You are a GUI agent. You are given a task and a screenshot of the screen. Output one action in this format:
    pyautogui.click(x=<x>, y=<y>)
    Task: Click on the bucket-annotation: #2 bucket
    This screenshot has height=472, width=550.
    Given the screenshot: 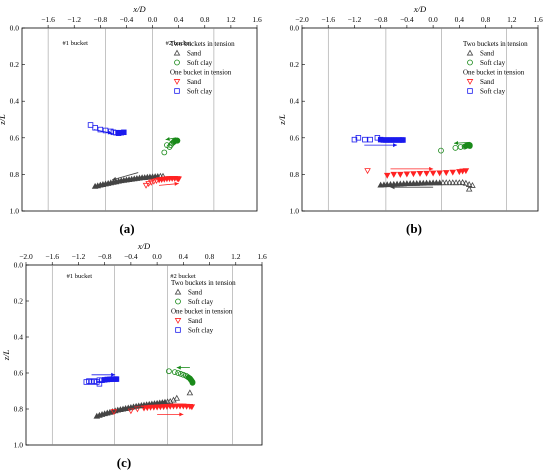 What is the action you would take?
    pyautogui.click(x=183, y=276)
    